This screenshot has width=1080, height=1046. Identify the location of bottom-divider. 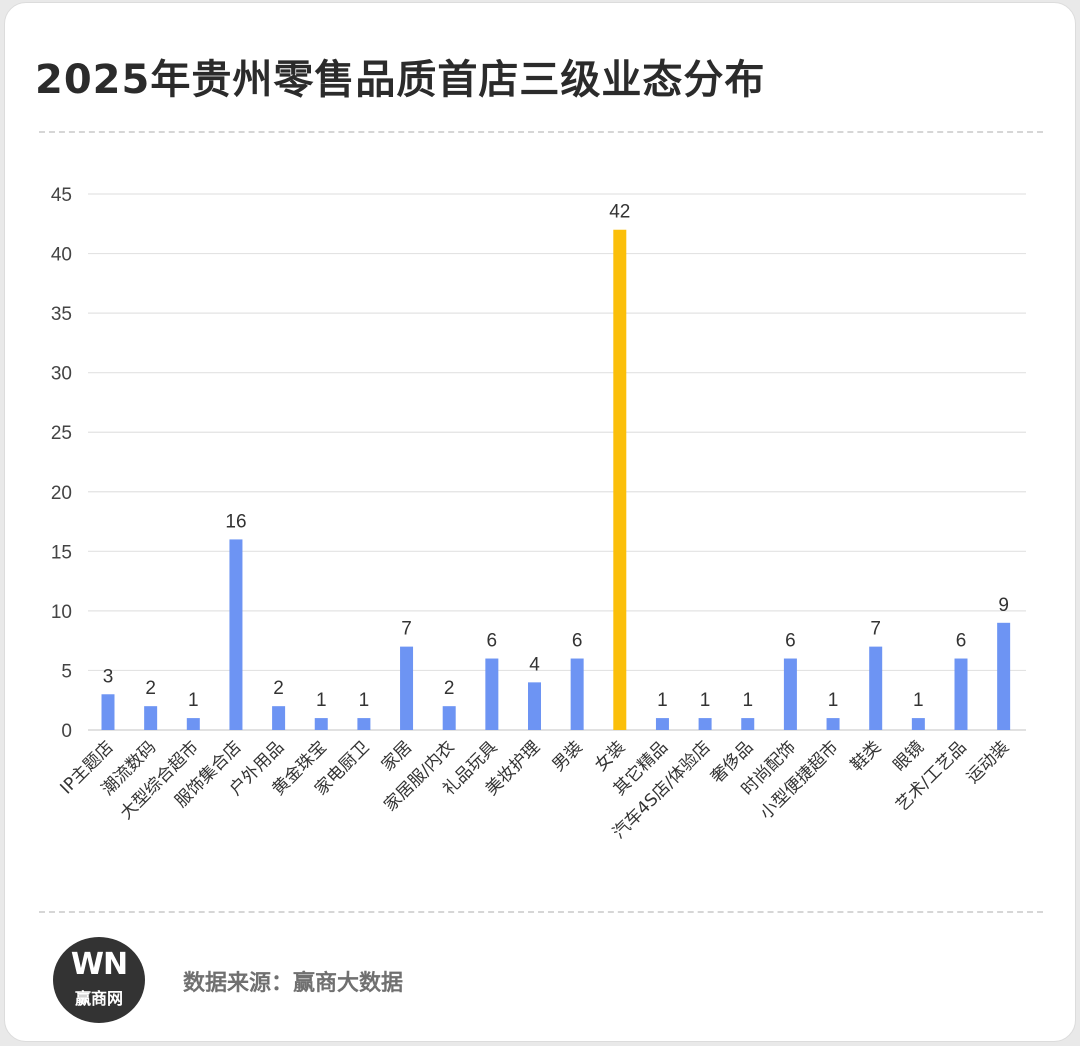
(541, 912).